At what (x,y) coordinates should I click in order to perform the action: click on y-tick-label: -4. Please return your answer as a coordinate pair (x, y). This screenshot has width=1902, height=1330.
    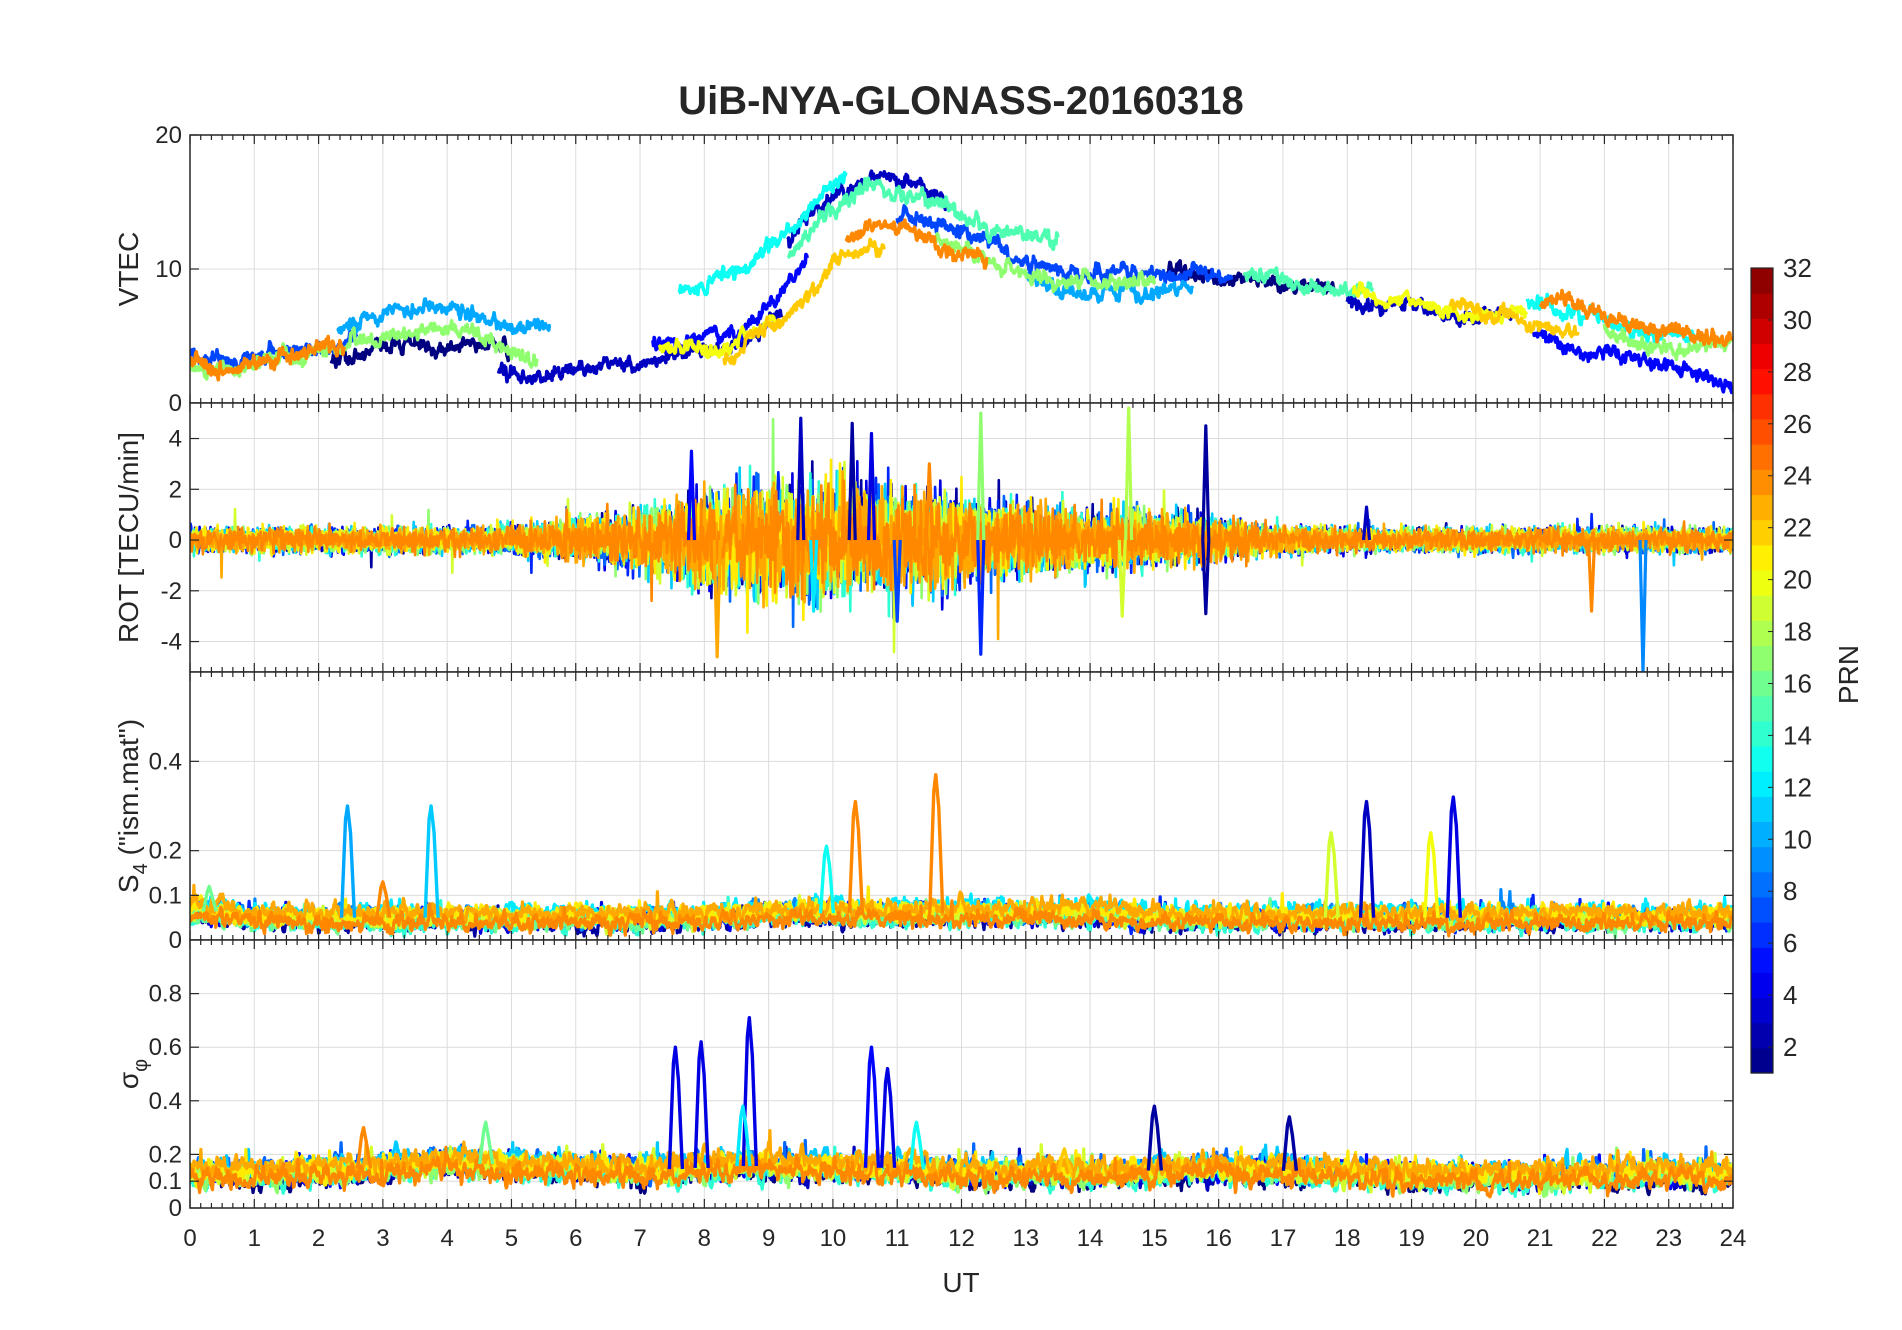
    Looking at the image, I should click on (171, 642).